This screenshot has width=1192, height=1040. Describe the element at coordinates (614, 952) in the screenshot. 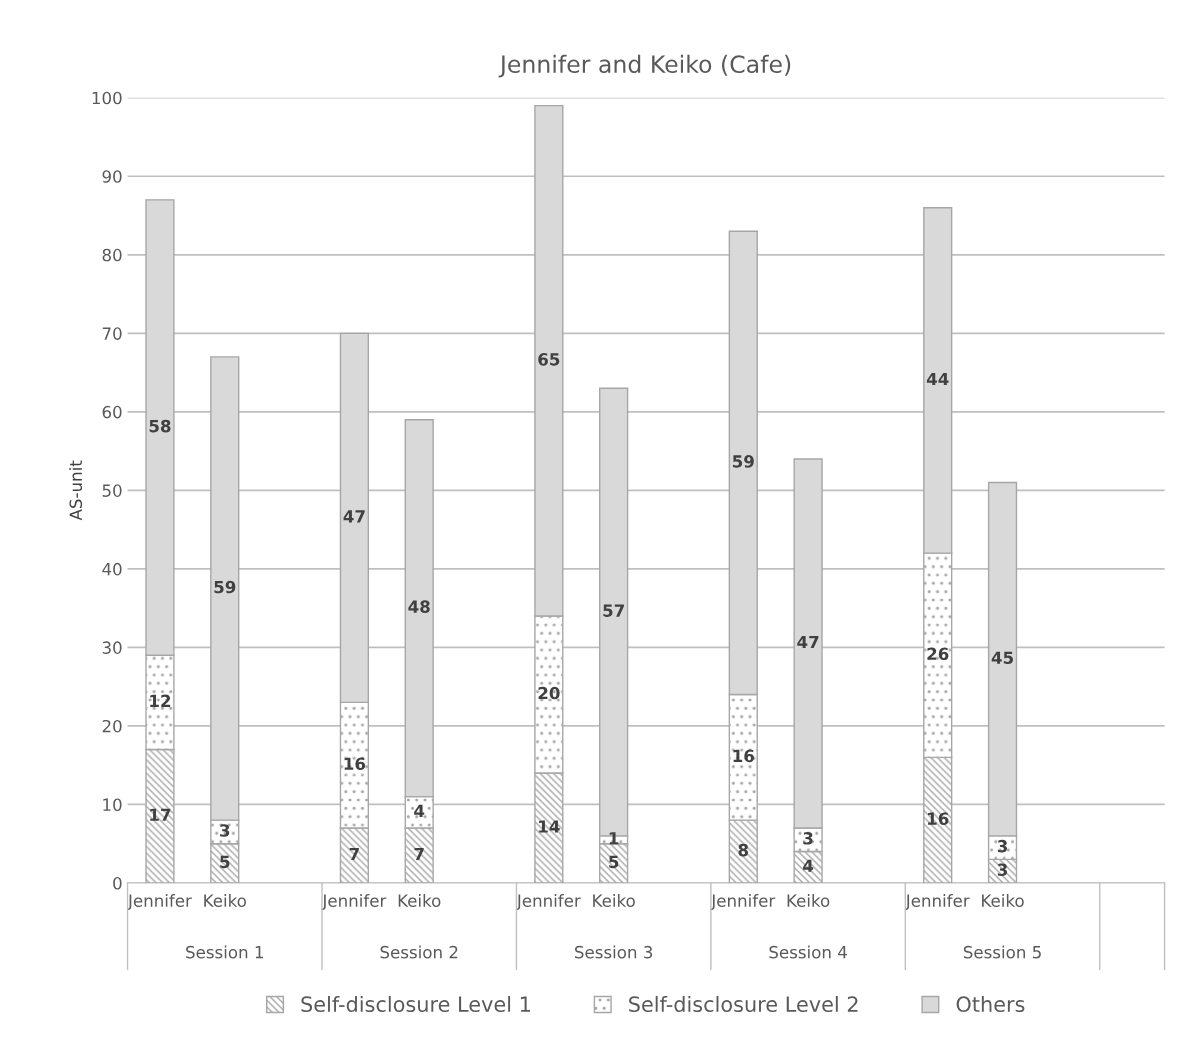

I see `text: Session 3` at that location.